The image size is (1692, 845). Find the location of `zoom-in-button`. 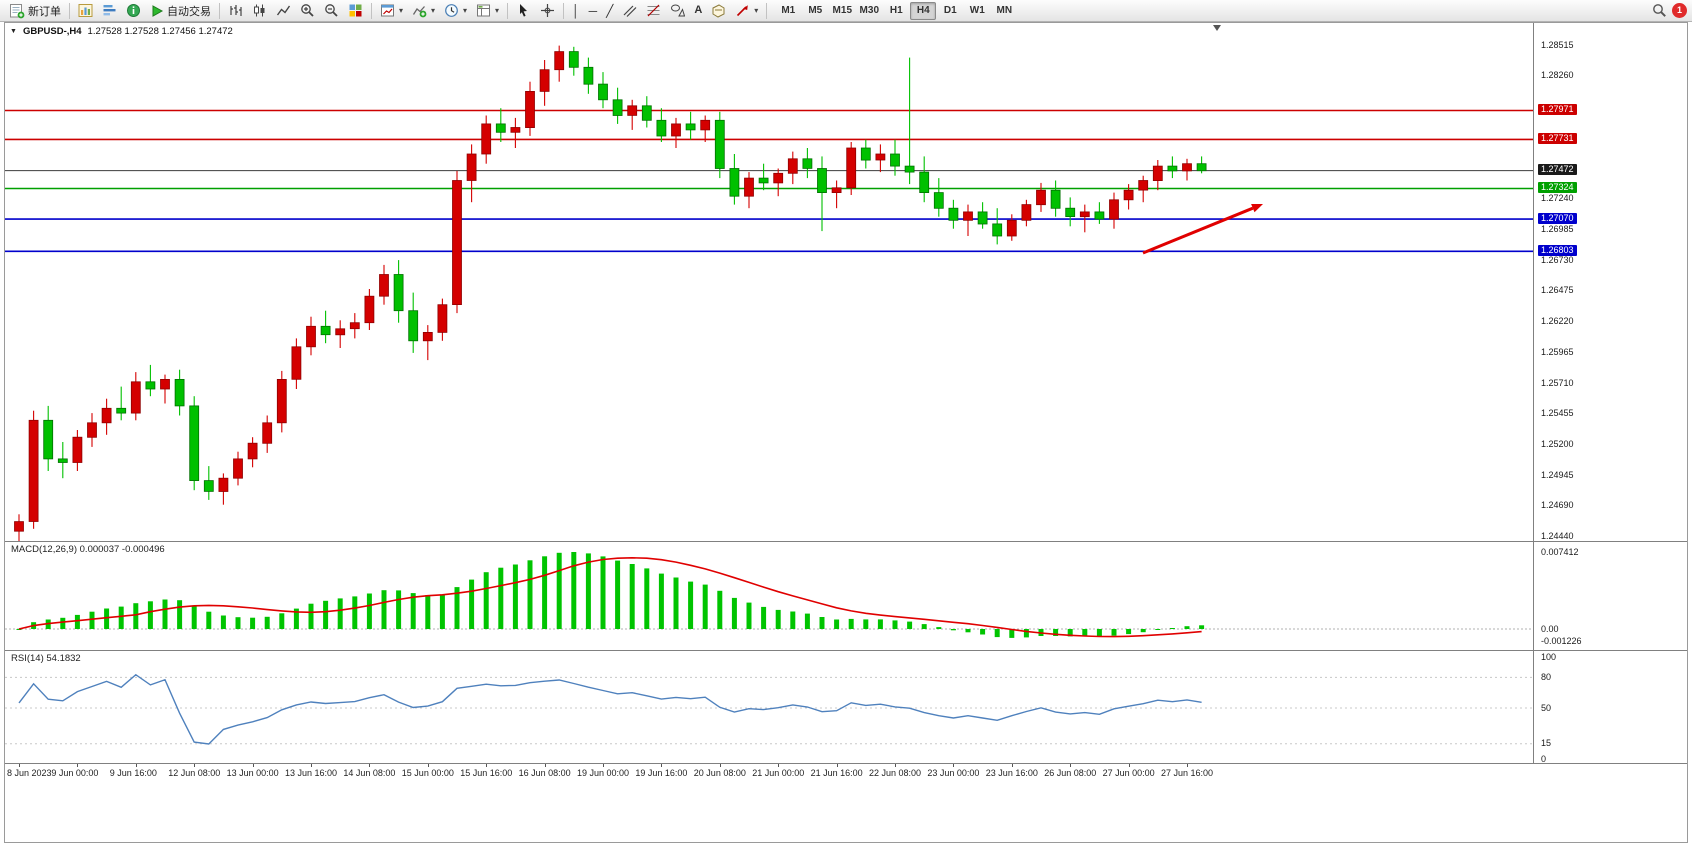

zoom-in-button is located at coordinates (307, 10).